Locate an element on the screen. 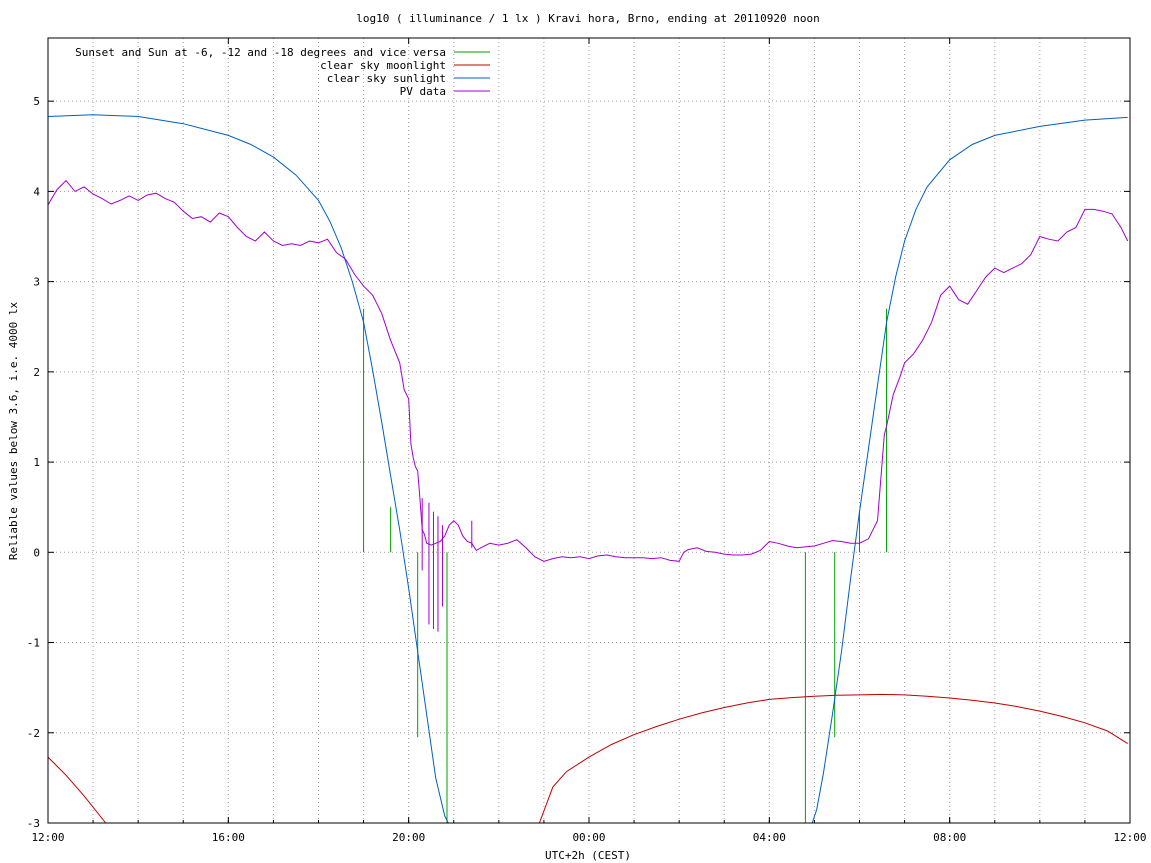 The image size is (1151, 863). legend-label: clear sky moonlight is located at coordinates (383, 65).